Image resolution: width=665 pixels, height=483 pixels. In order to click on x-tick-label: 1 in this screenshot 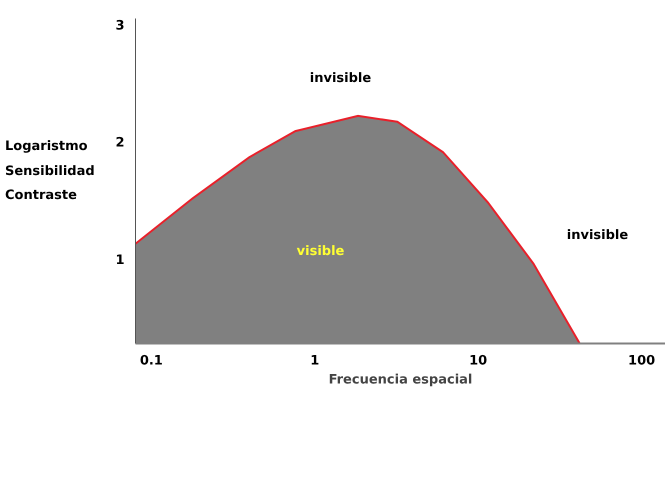, I will do `click(315, 361)`.